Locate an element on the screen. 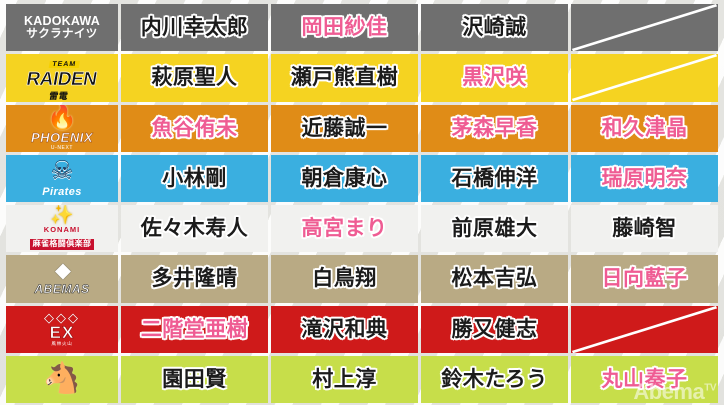  player-cell: 魚谷侑未 is located at coordinates (194, 128).